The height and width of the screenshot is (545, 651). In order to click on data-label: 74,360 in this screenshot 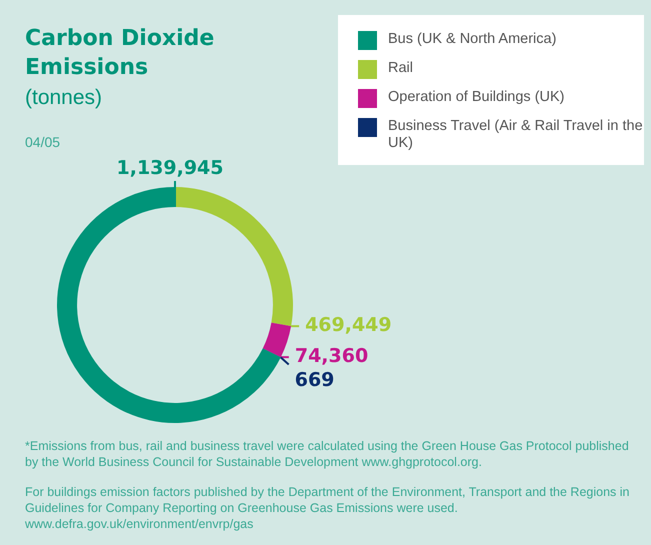, I will do `click(331, 356)`.